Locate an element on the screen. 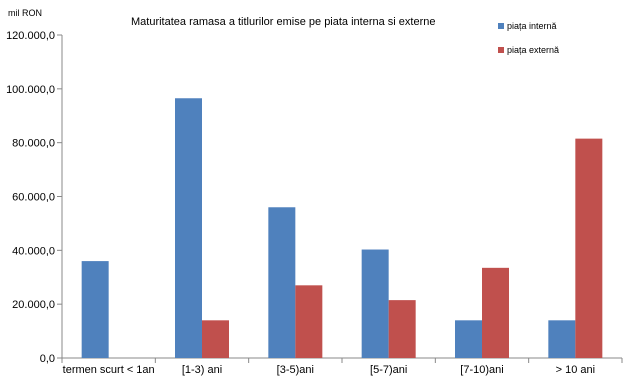  y-tick-label: 0,0 is located at coordinates (47, 359).